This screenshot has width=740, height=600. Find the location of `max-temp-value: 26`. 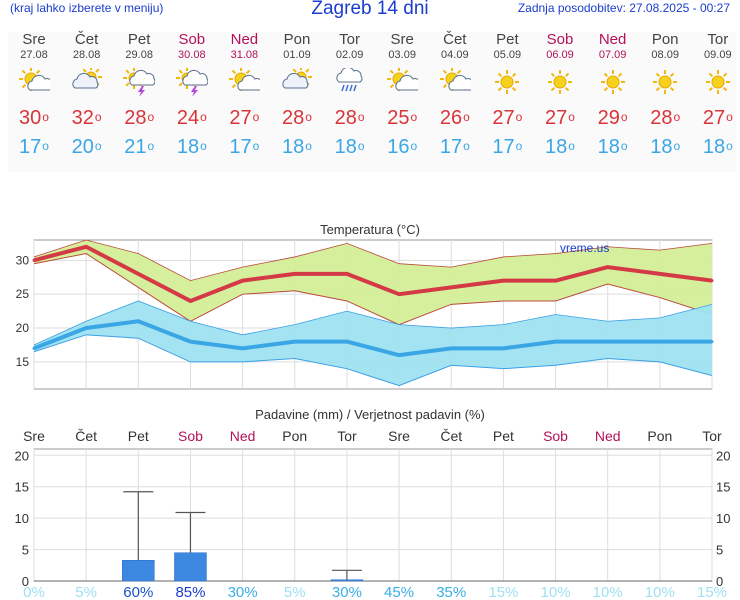

max-temp-value: 26 is located at coordinates (451, 118).